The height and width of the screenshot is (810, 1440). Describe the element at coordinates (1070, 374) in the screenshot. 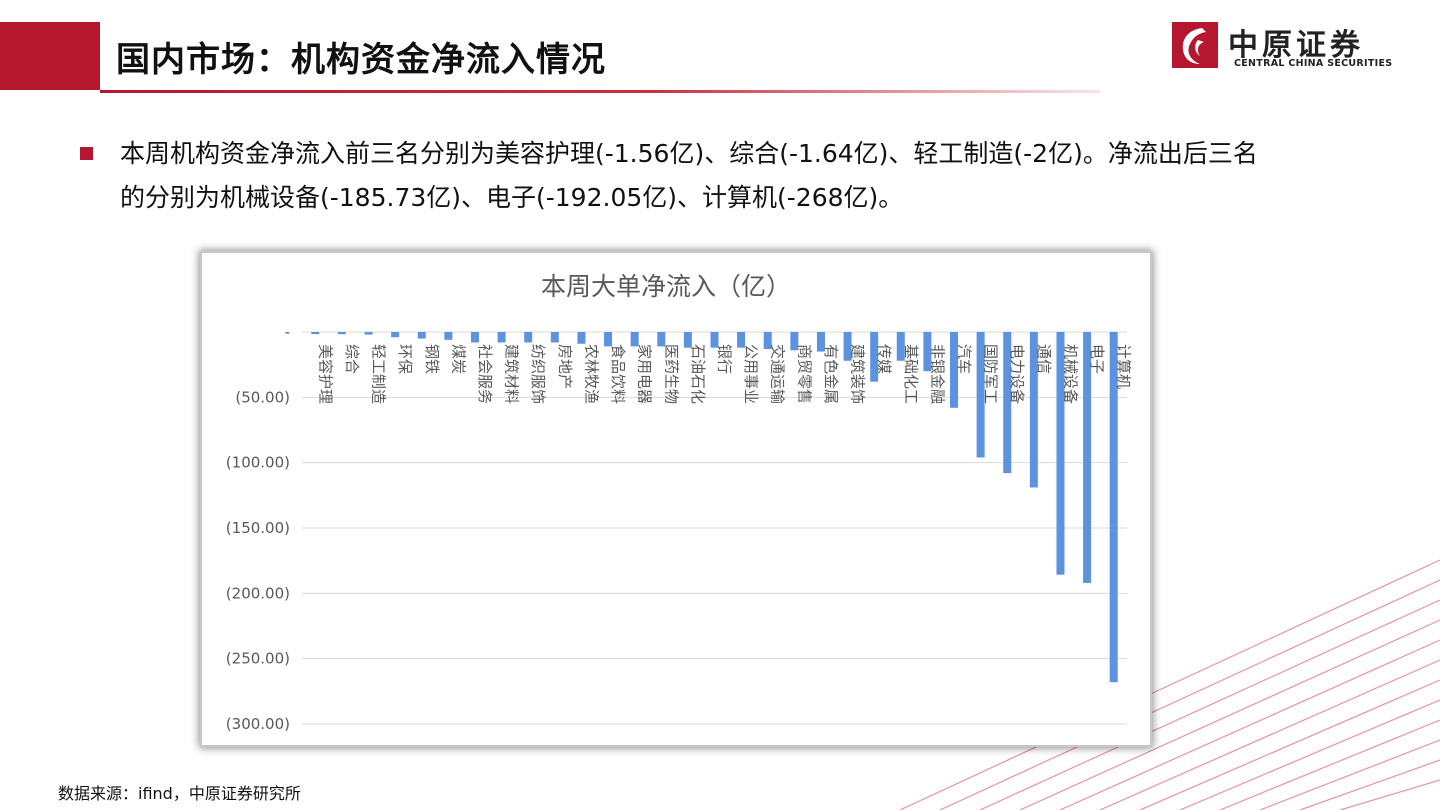

I see `x-tick-label: 机械设备` at that location.